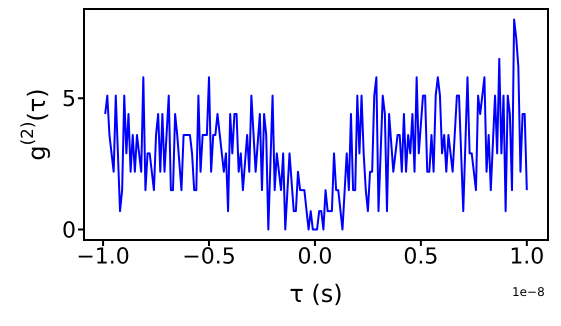 The image size is (561, 326). What do you see at coordinates (209, 257) in the screenshot?
I see `x-tick-label: −0.5` at bounding box center [209, 257].